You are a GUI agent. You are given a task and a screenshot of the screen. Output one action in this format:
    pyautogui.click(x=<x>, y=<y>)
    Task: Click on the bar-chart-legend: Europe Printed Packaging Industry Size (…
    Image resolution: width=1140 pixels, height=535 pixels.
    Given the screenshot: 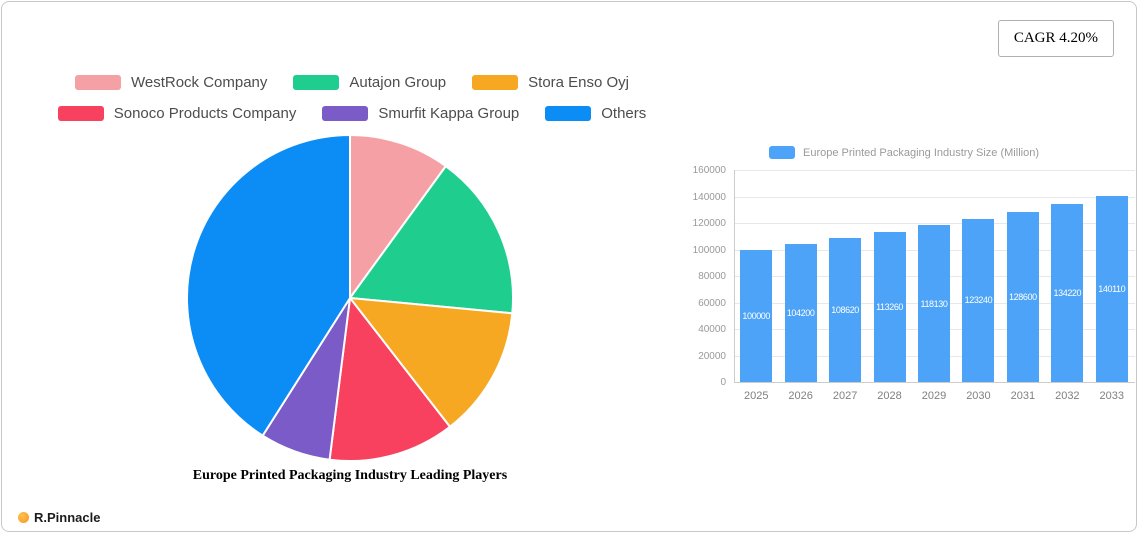 What is the action you would take?
    pyautogui.click(x=901, y=152)
    